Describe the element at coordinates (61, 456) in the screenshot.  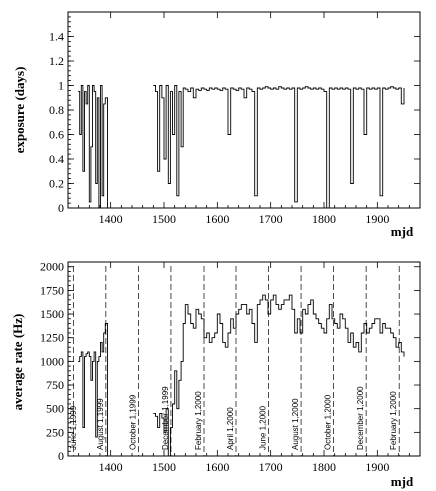
I see `rate-y-tick-label: 0` at that location.